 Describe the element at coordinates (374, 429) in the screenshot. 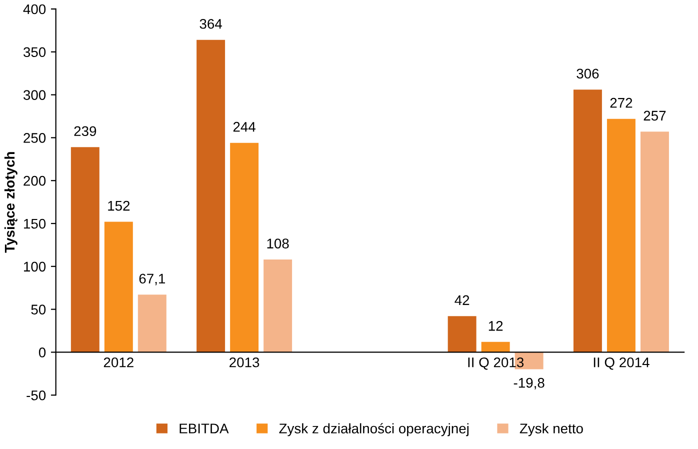

I see `legend-label: Zysk z działalności operacyjnej` at that location.